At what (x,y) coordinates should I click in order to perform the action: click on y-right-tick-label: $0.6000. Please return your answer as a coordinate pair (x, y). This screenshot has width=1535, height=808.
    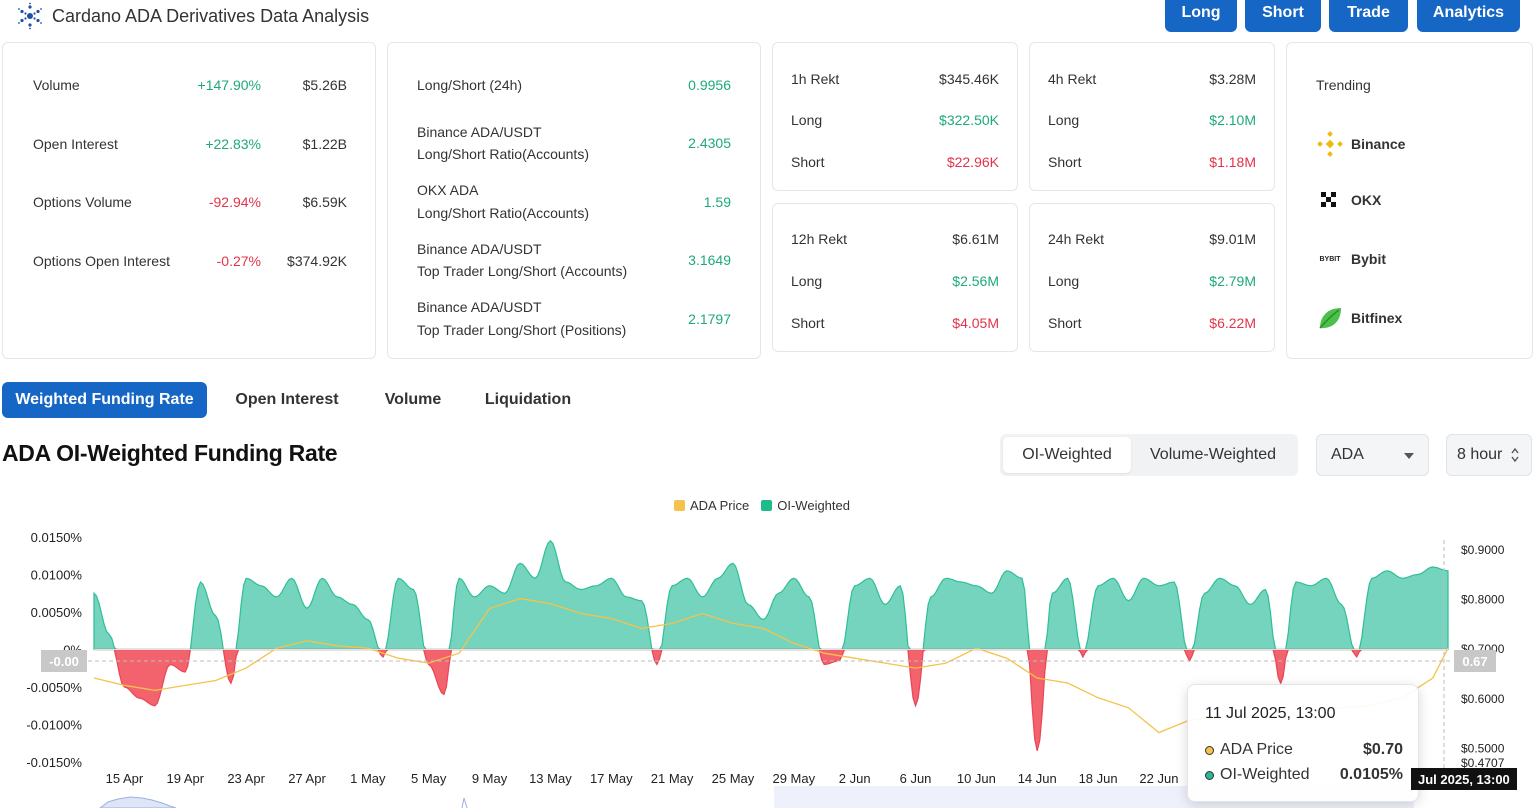
    Looking at the image, I should click on (1483, 699).